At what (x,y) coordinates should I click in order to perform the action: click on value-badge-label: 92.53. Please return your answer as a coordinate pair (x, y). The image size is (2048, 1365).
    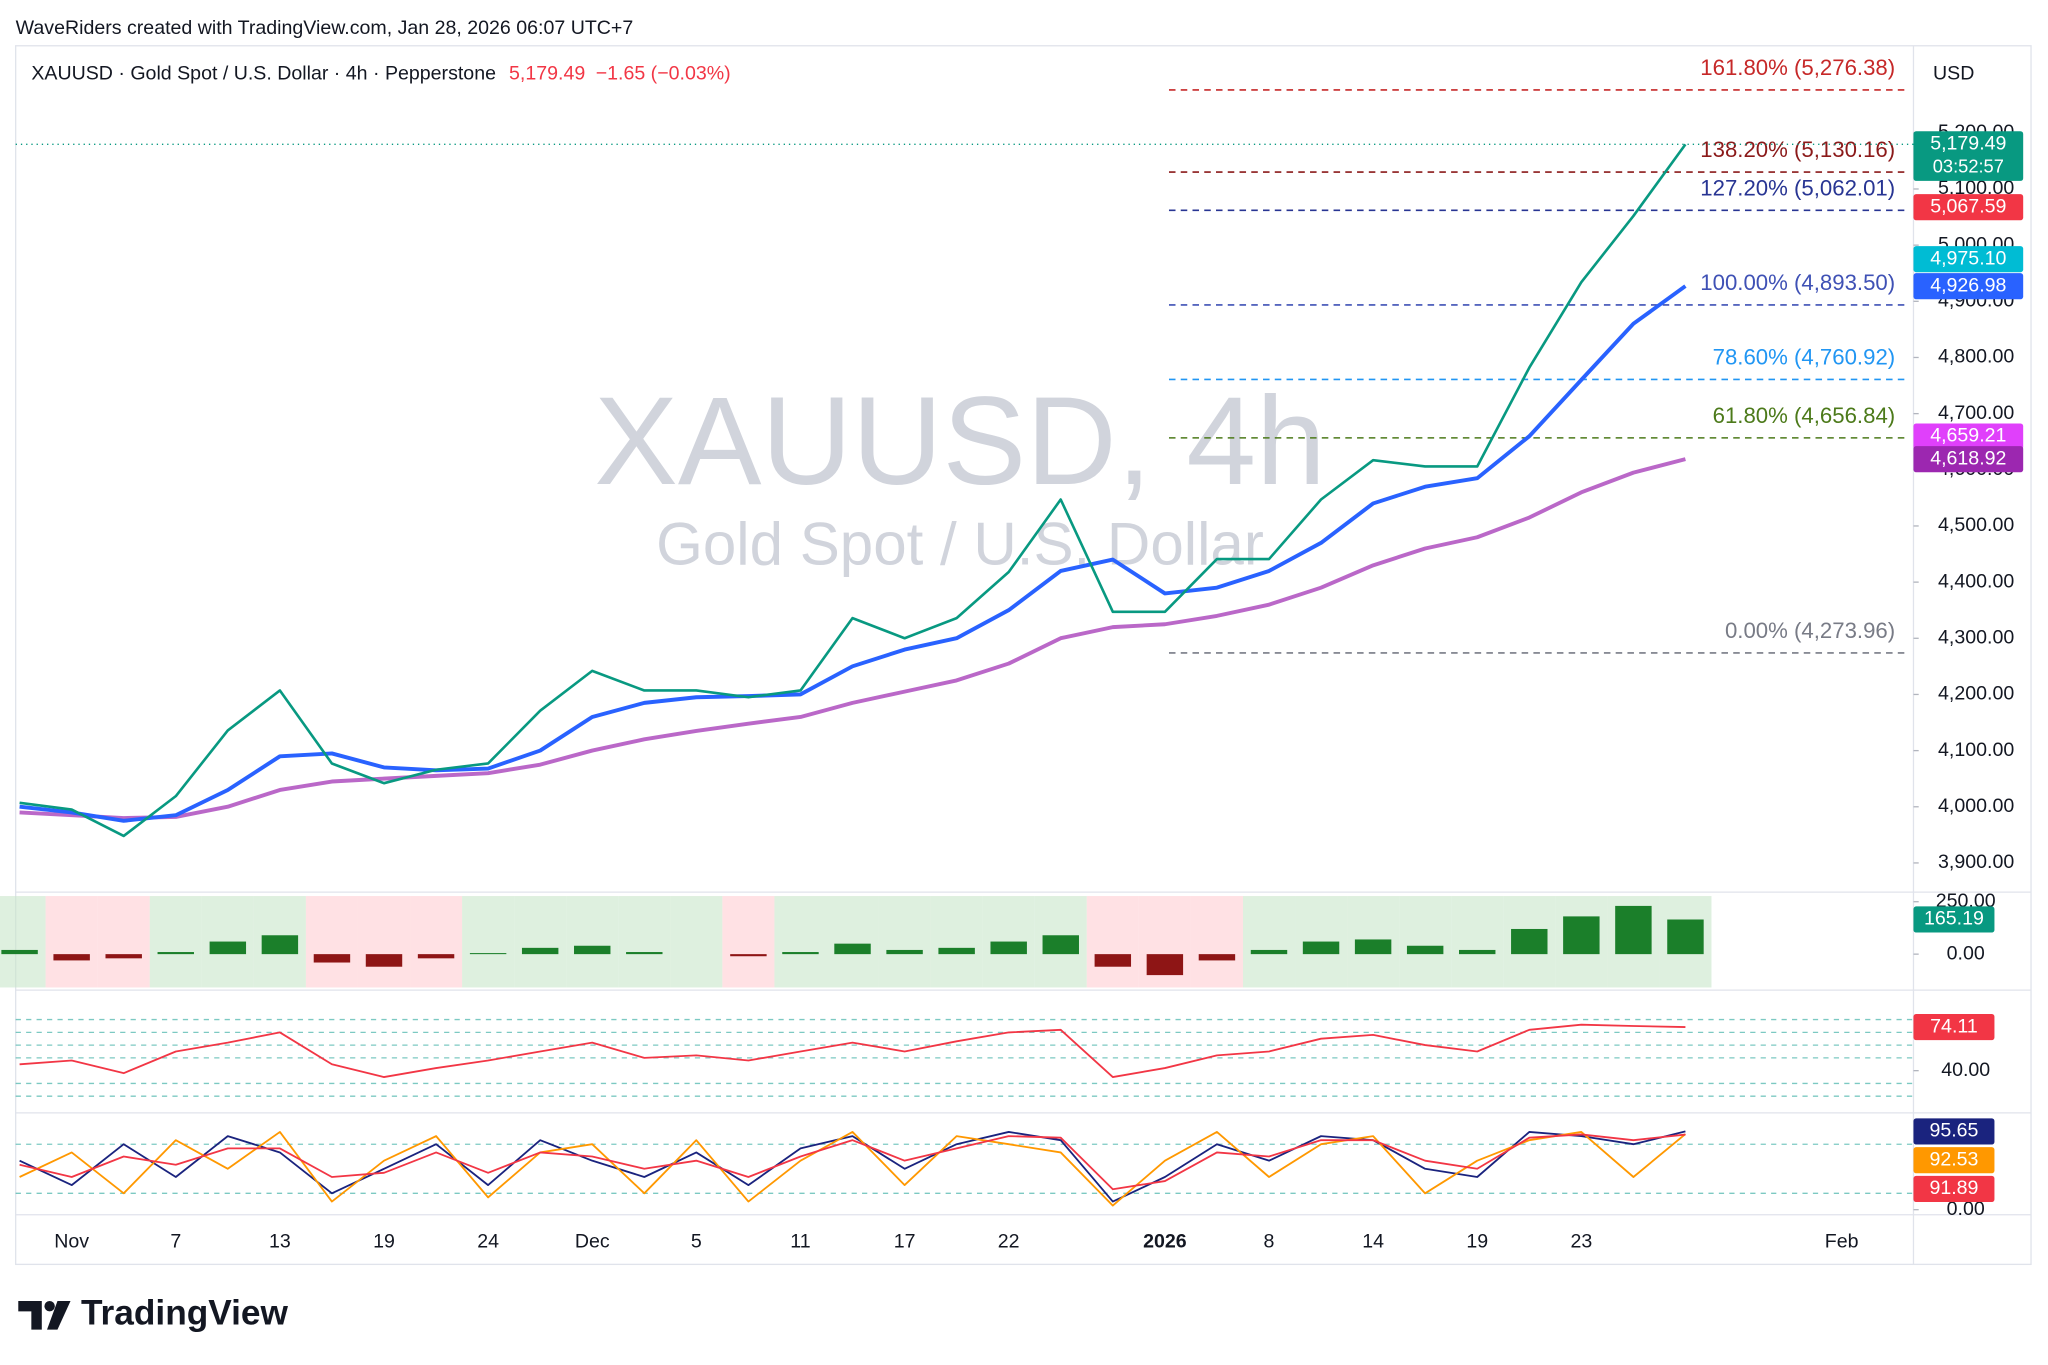
    Looking at the image, I should click on (1953, 1159).